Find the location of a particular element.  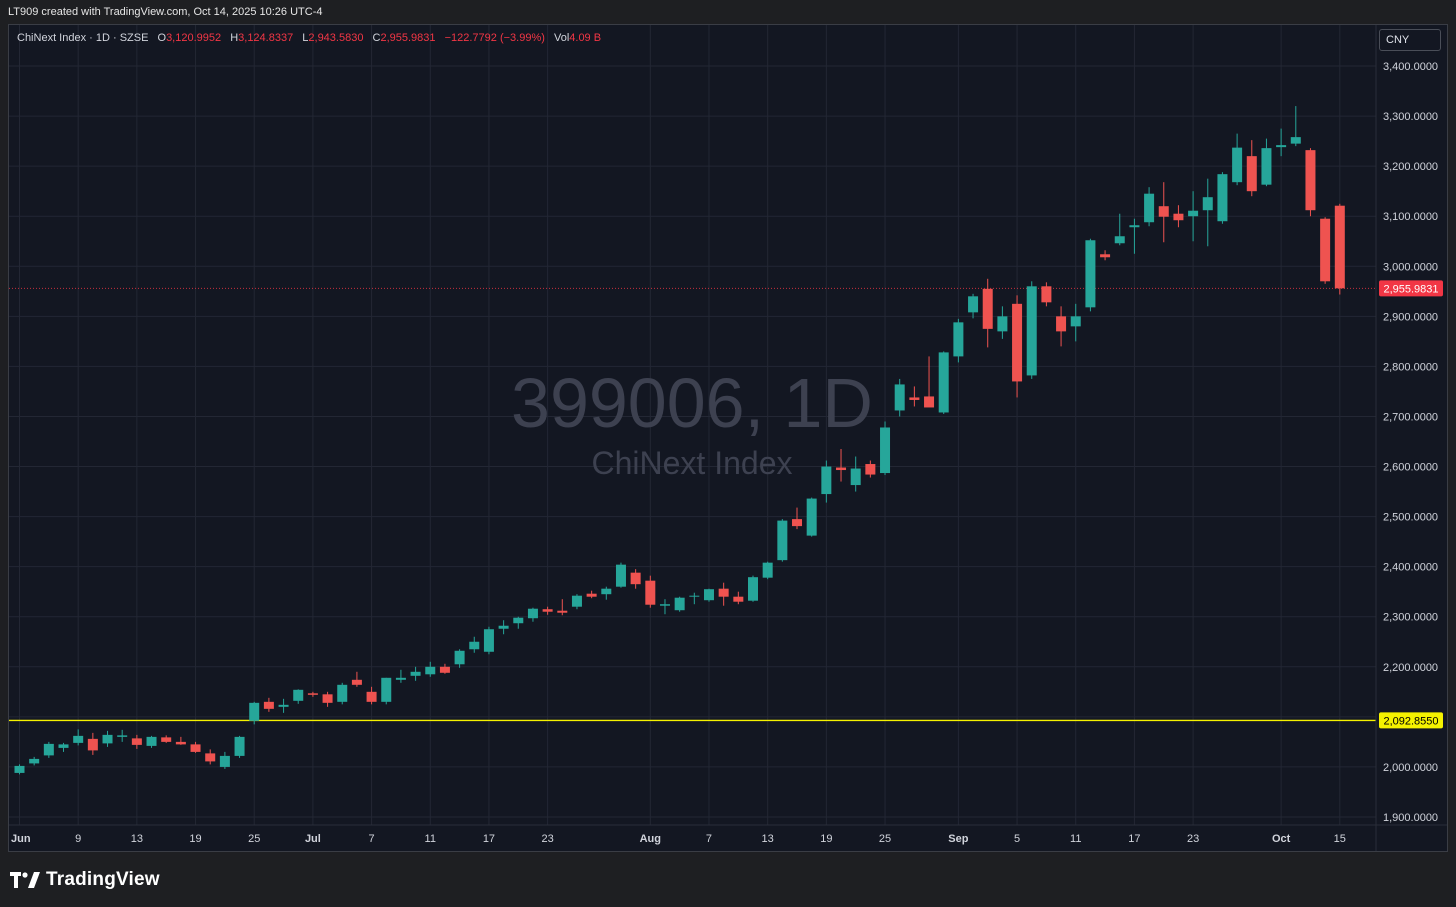

time-tick-label: 19 is located at coordinates (826, 839).